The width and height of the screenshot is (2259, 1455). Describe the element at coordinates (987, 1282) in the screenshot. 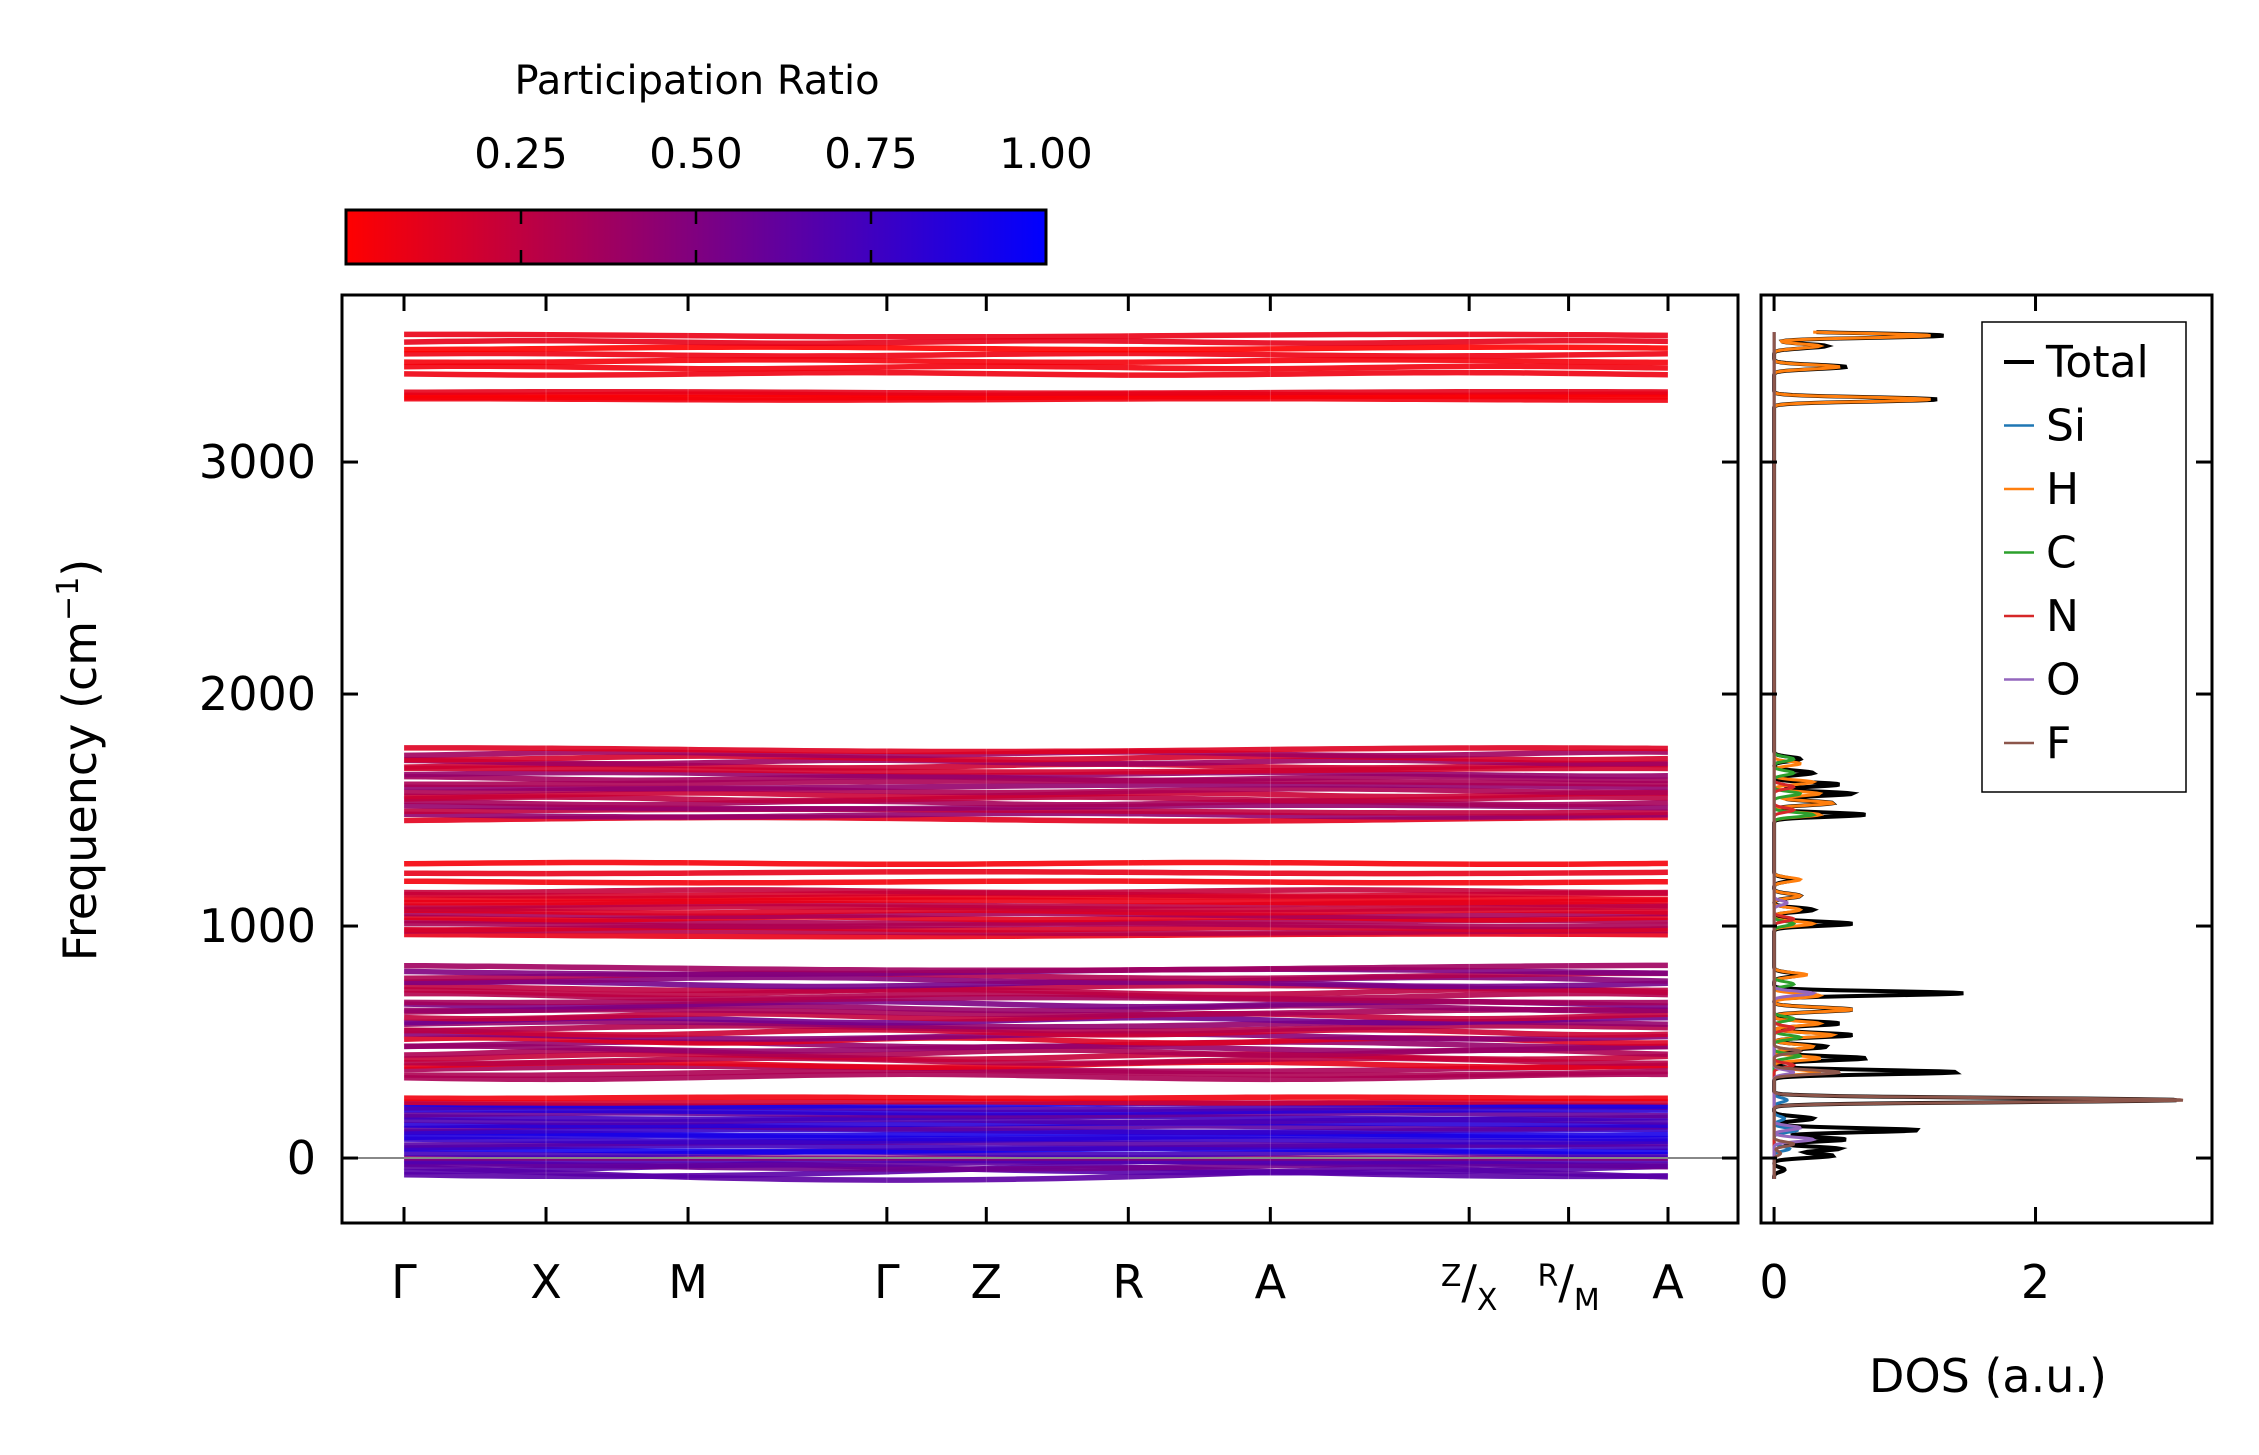

I see `kpoint-label: Z` at that location.